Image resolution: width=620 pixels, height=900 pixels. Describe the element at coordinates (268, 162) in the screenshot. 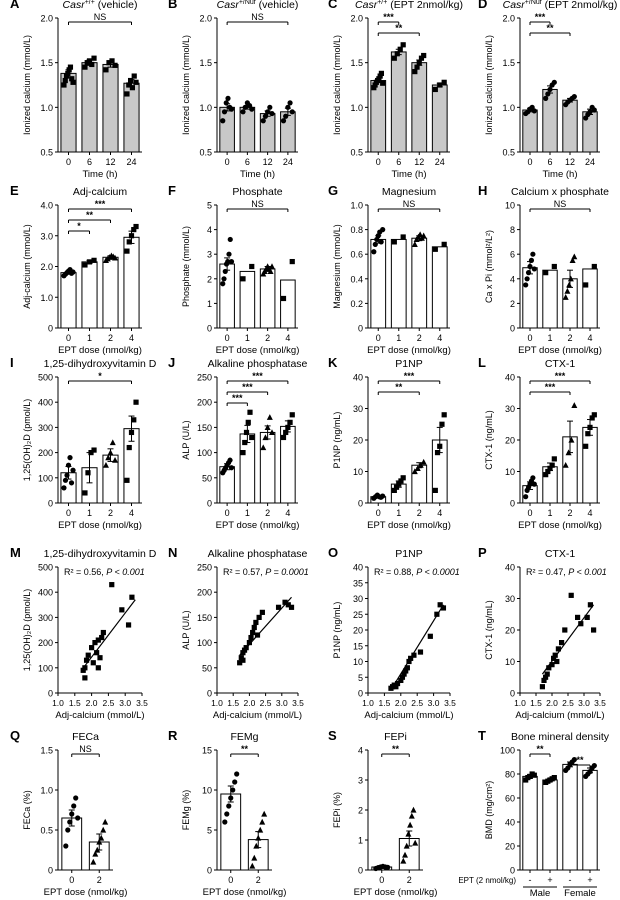

I see `x-tick-label: 12` at that location.